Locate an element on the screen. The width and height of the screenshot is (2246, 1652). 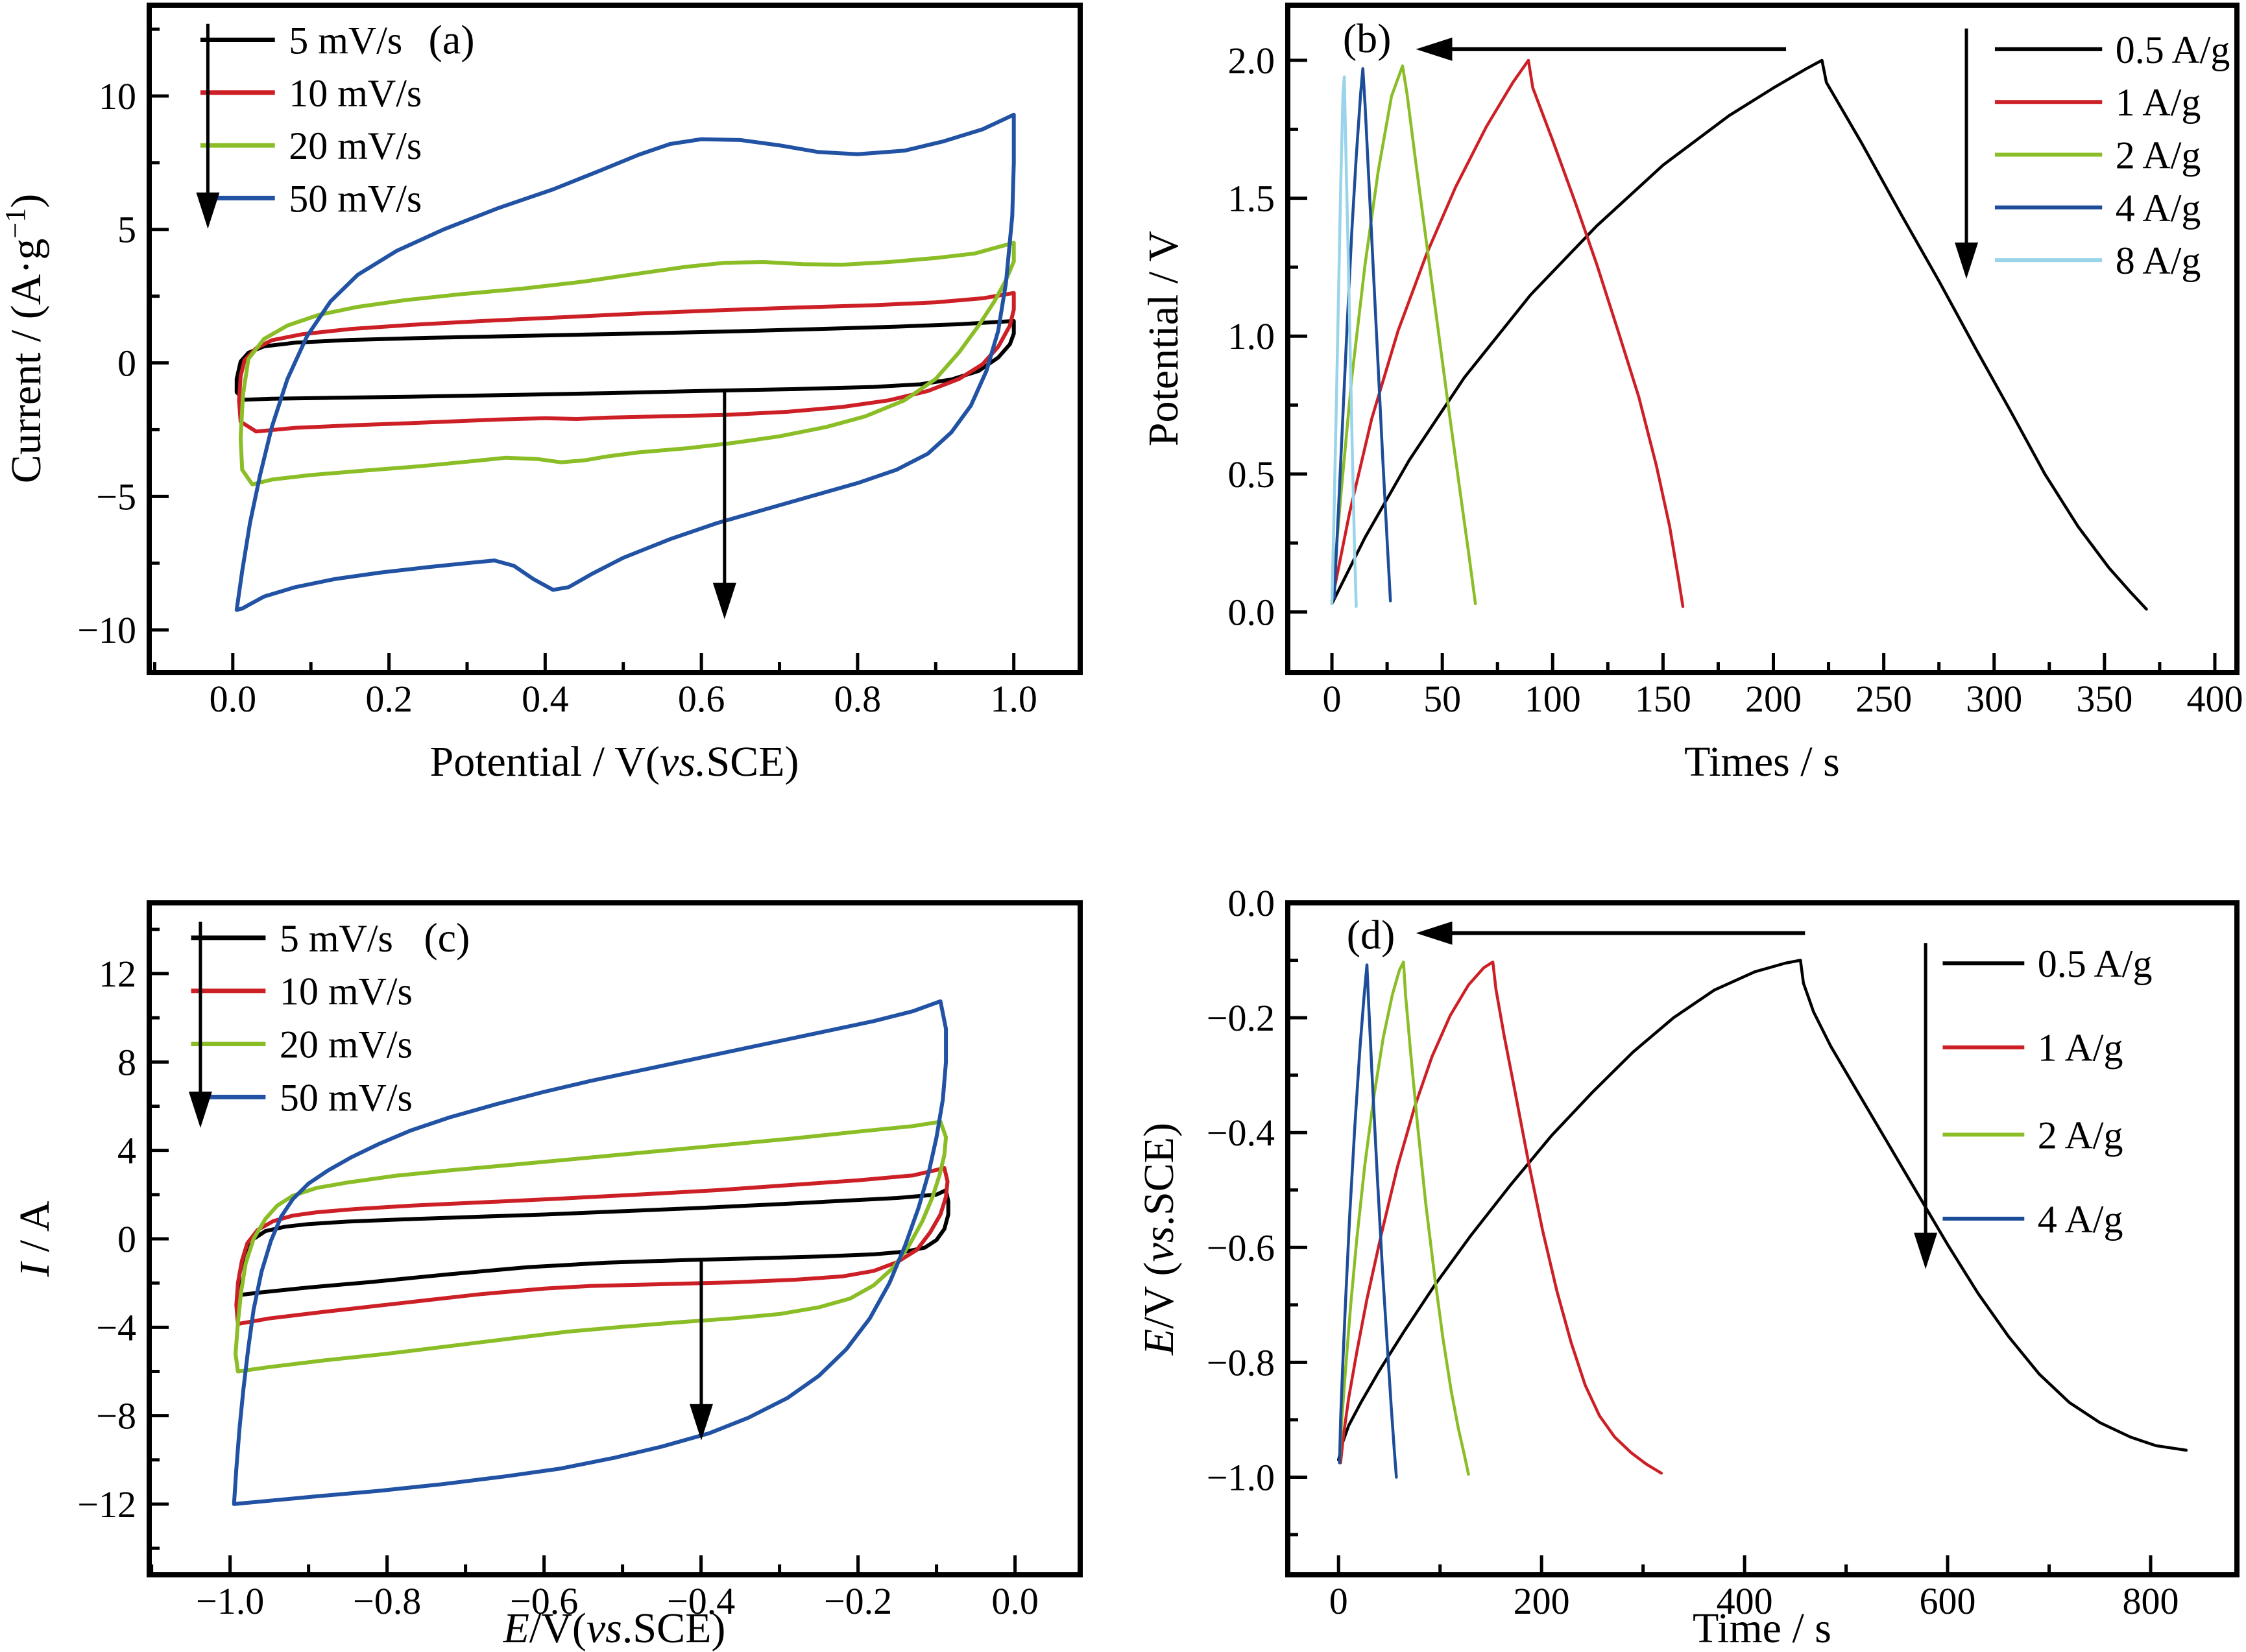
curve-c-10-mv-s is located at coordinates (592, 1246).